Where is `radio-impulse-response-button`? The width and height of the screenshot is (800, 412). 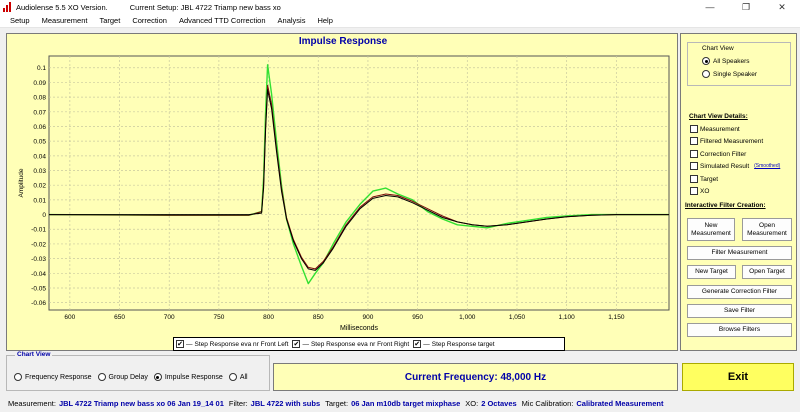
radio-impulse-response-button is located at coordinates (157, 377).